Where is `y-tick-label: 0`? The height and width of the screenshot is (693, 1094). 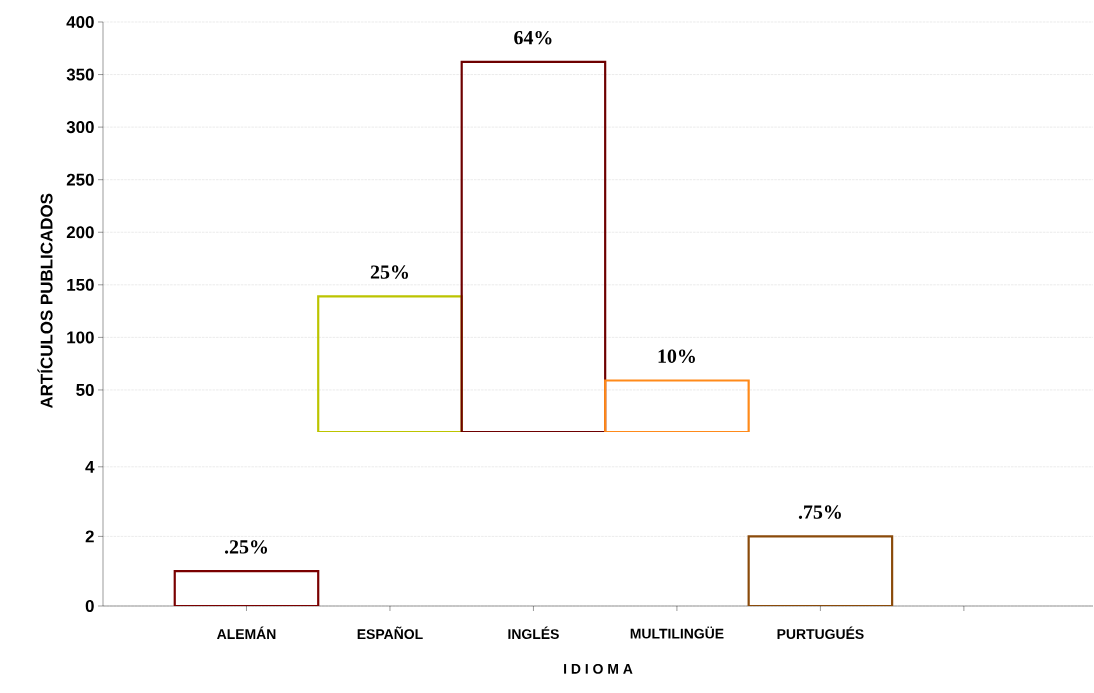
y-tick-label: 0 is located at coordinates (89, 606).